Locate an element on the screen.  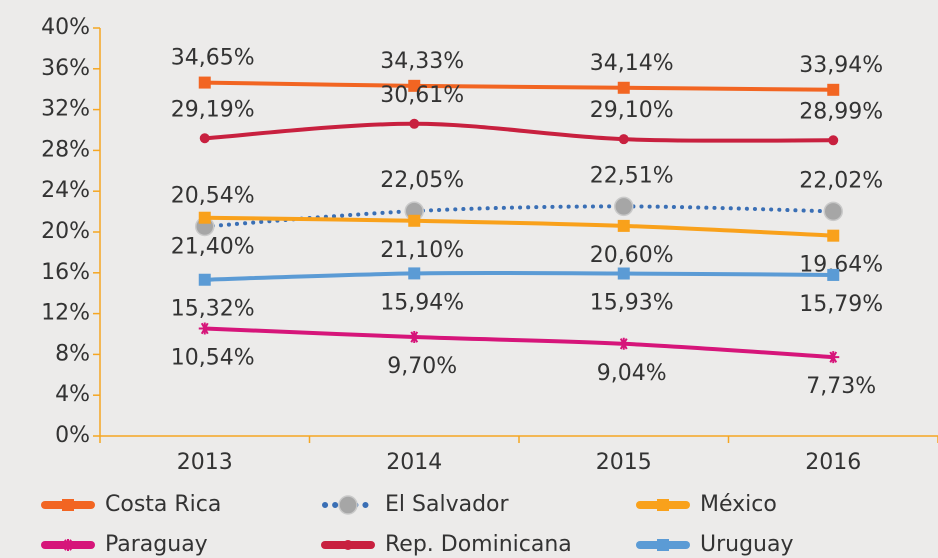
data-label: 21,40% is located at coordinates (213, 247).